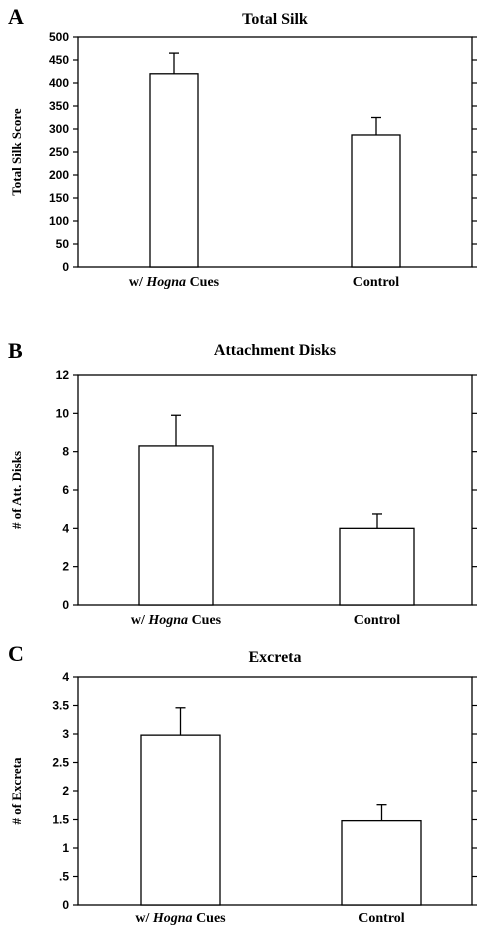 The height and width of the screenshot is (925, 480). I want to click on chart-title: Excreta, so click(274, 657).